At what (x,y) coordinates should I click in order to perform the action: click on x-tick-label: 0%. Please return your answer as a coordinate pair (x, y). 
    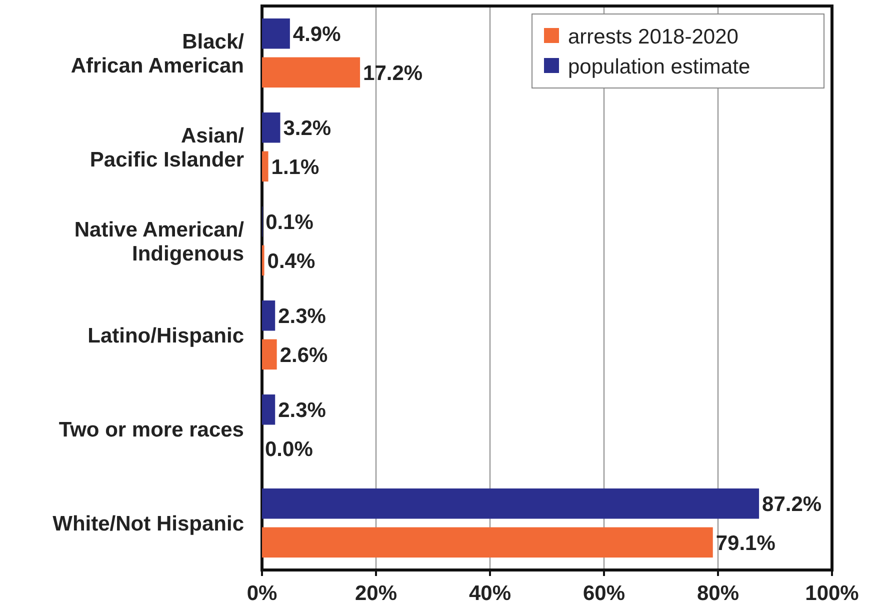
    Looking at the image, I should click on (262, 593).